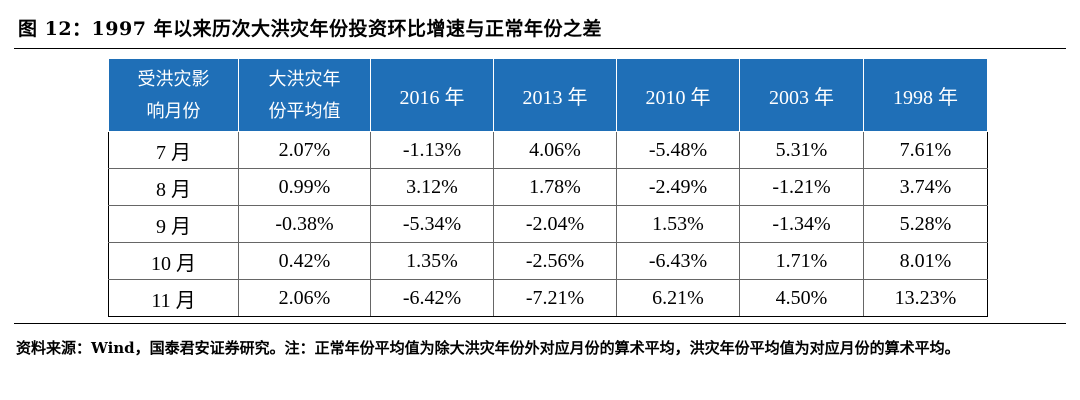 The image size is (1080, 400). Describe the element at coordinates (173, 187) in the screenshot. I see `table-cell: 8 月` at that location.